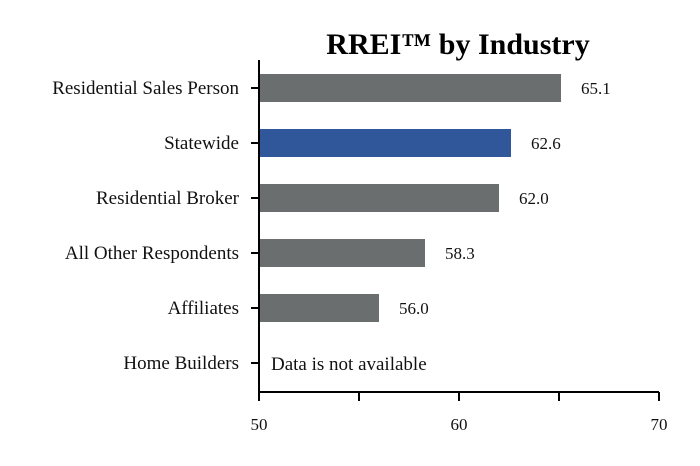  What do you see at coordinates (201, 143) in the screenshot?
I see `y-tick-label-statewide: Statewide` at bounding box center [201, 143].